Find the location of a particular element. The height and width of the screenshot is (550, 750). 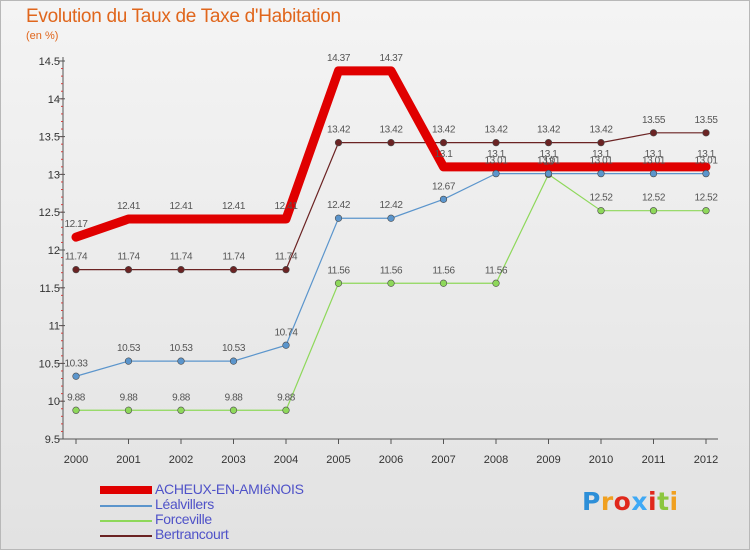

data-label: 12.67 is located at coordinates (444, 186).